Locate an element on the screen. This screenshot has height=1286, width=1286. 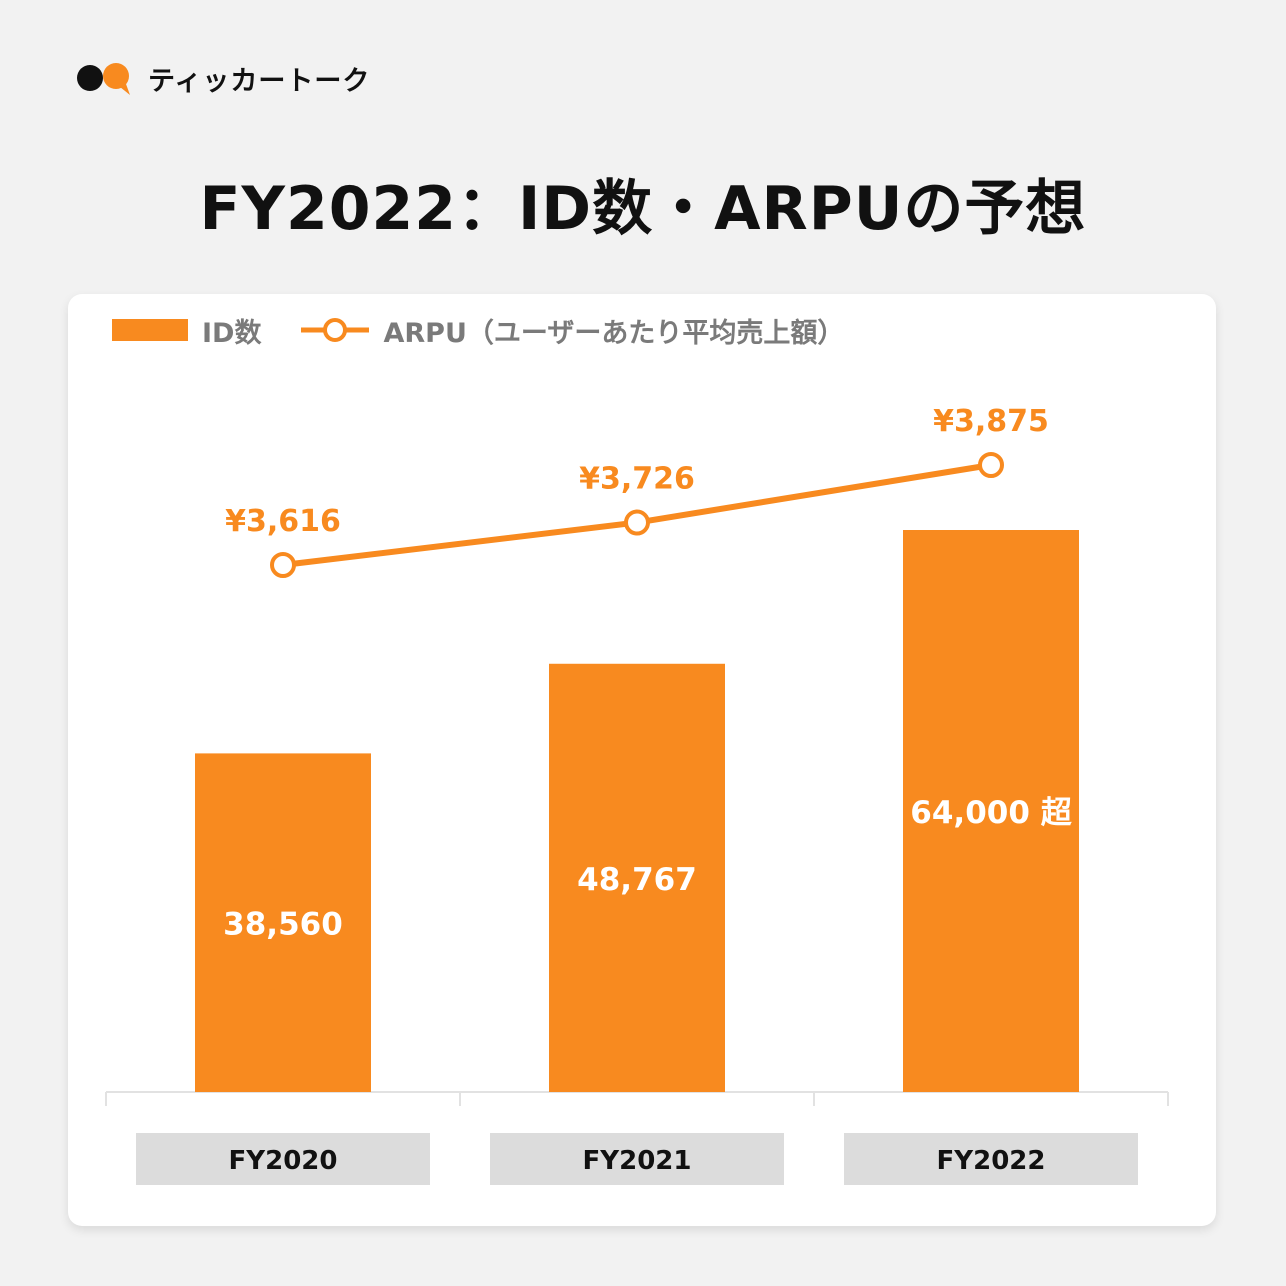
bar-value-label: 48,767 is located at coordinates (637, 880).